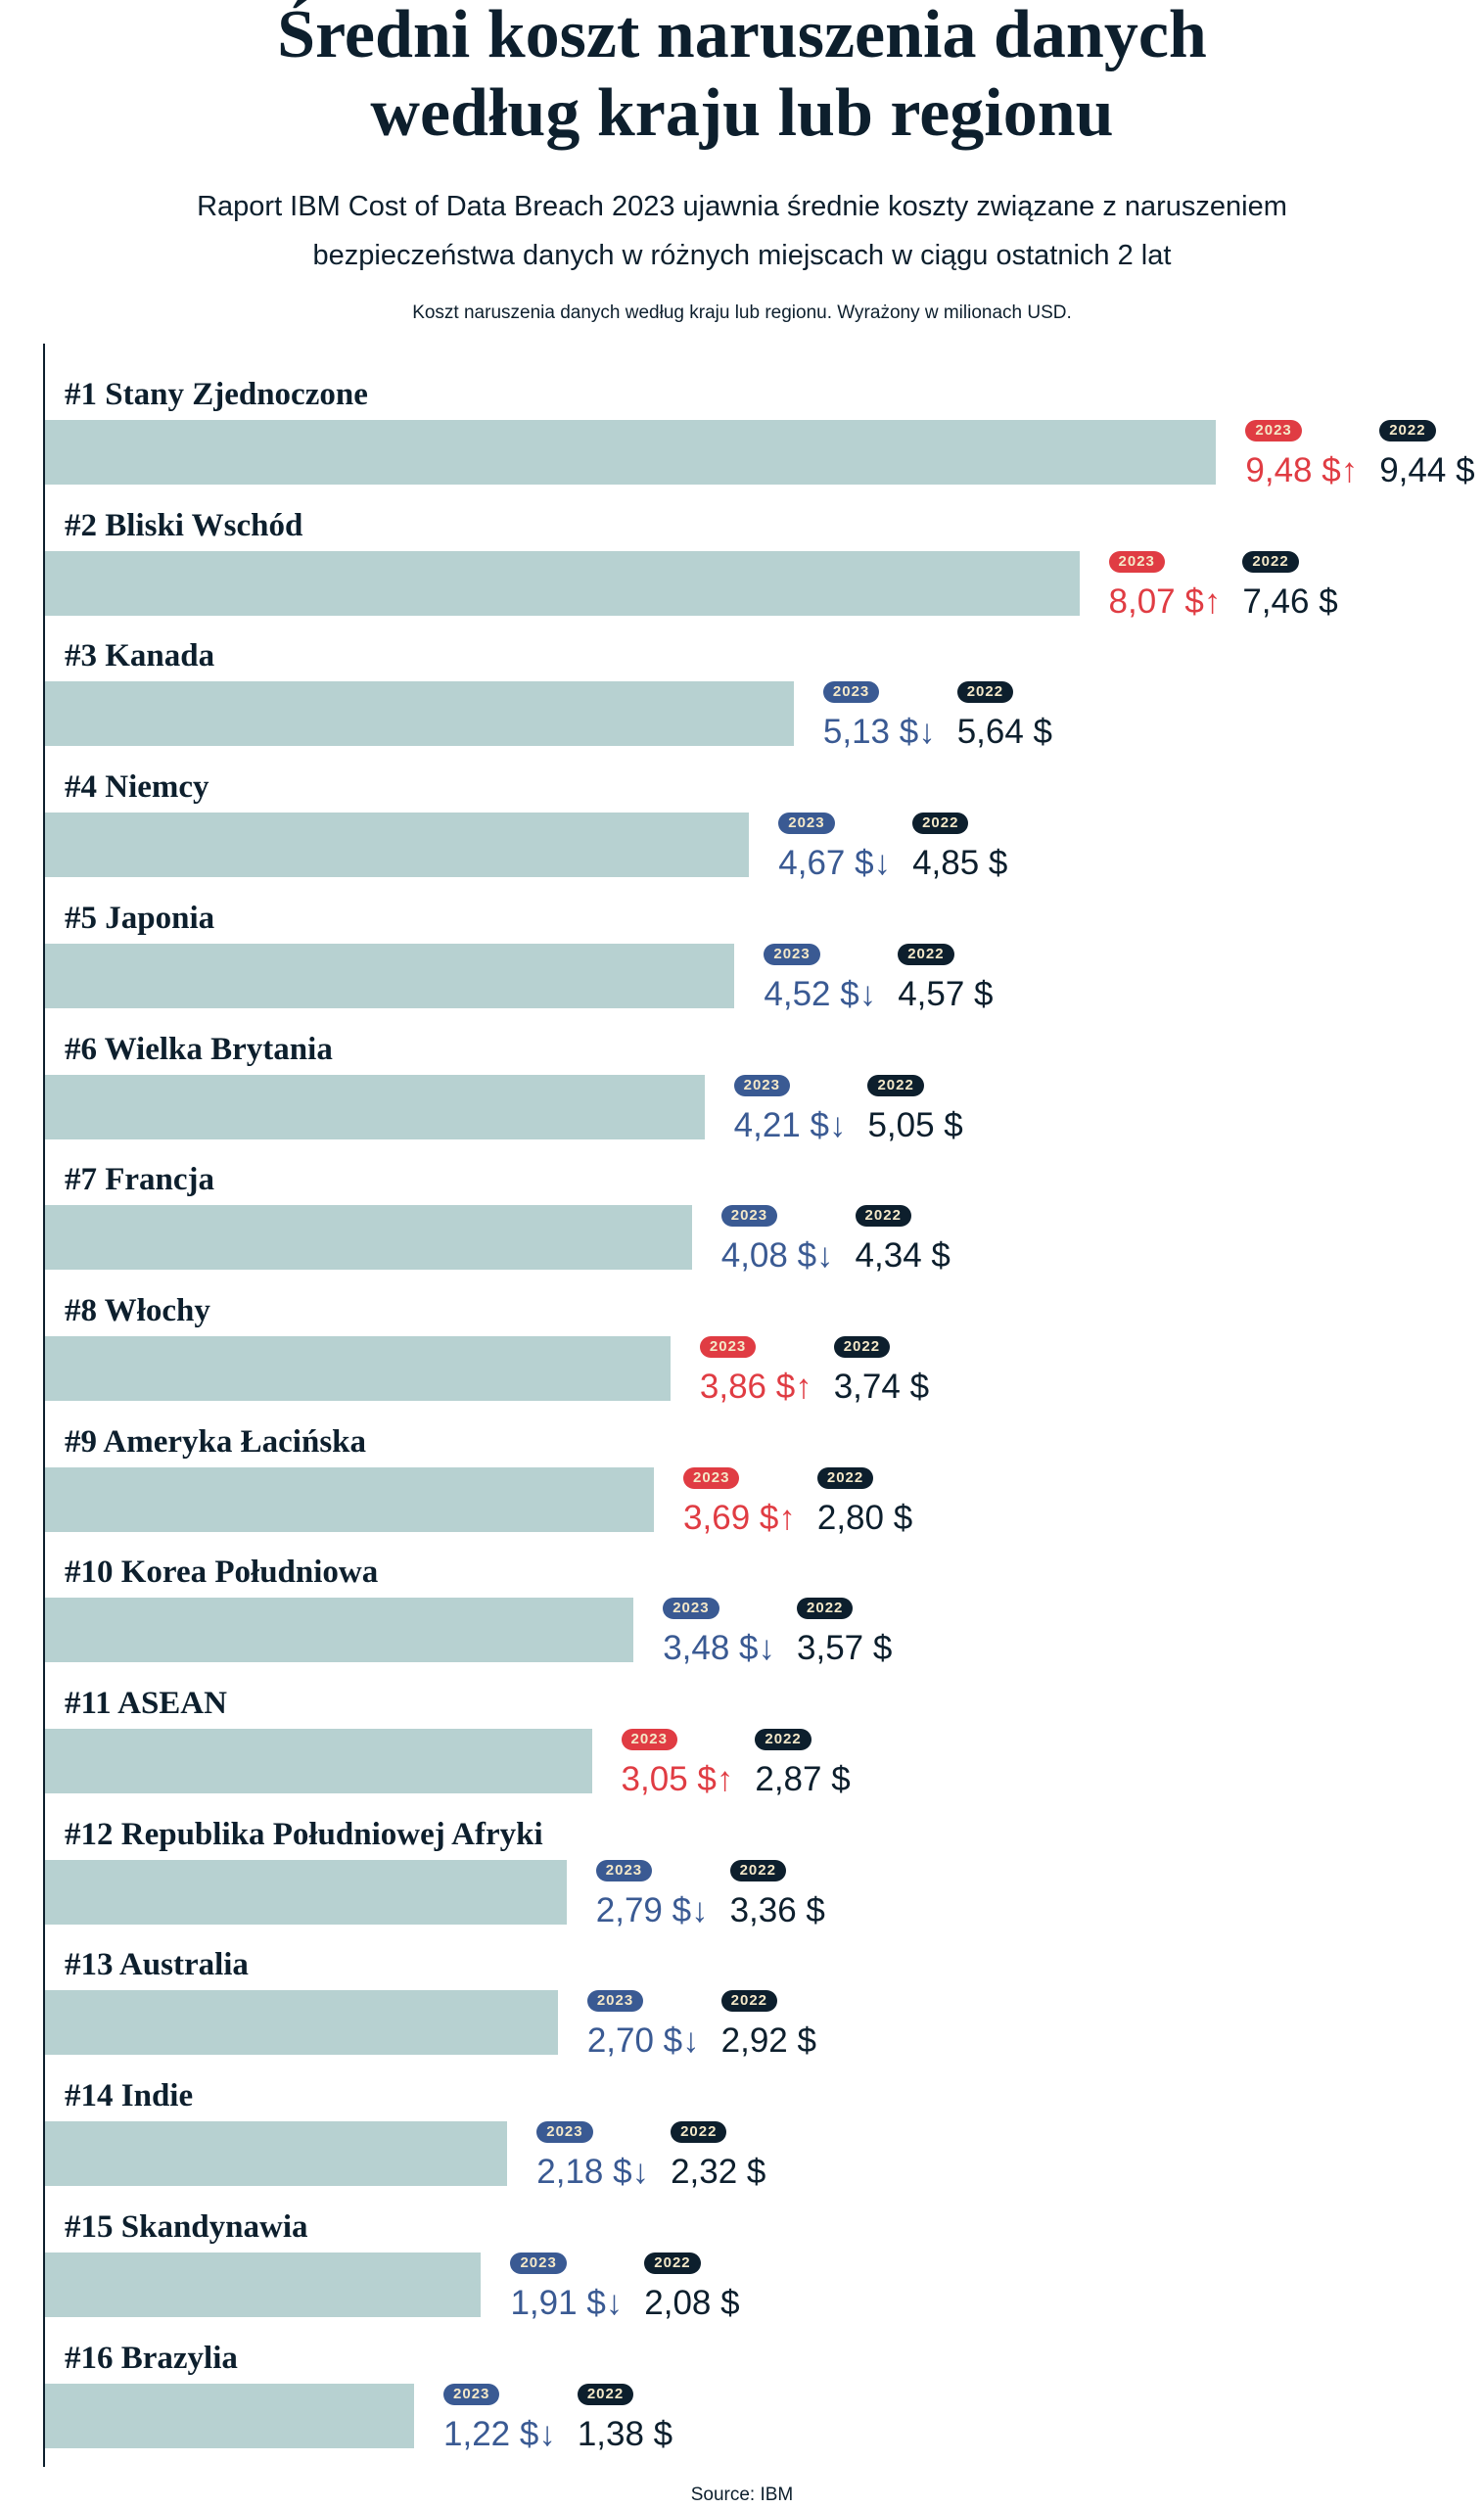 Image resolution: width=1484 pixels, height=2508 pixels. Describe the element at coordinates (44, 1405) in the screenshot. I see `y-axis-line` at that location.